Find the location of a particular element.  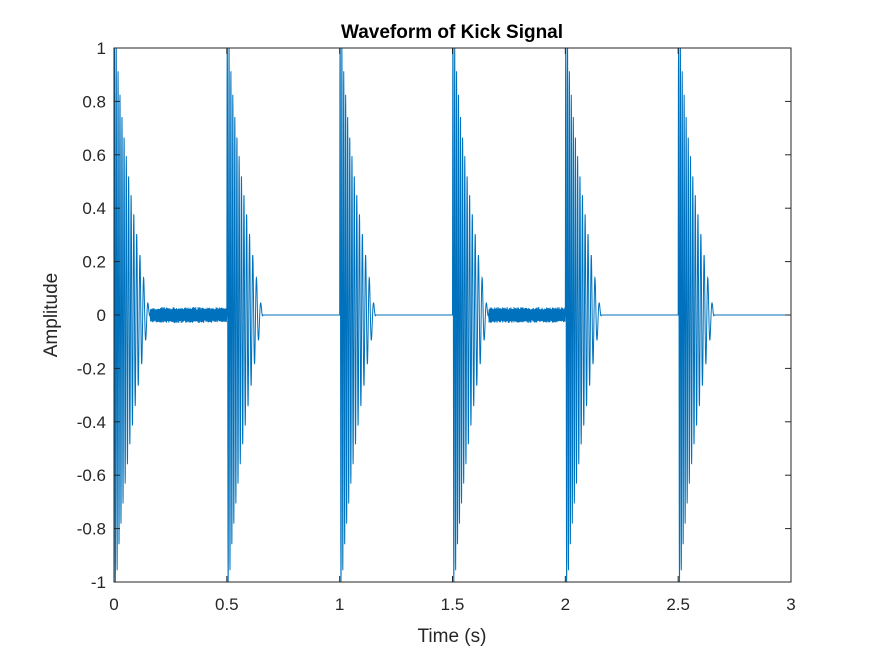

y-tick-label: -0.4 is located at coordinates (91, 422).